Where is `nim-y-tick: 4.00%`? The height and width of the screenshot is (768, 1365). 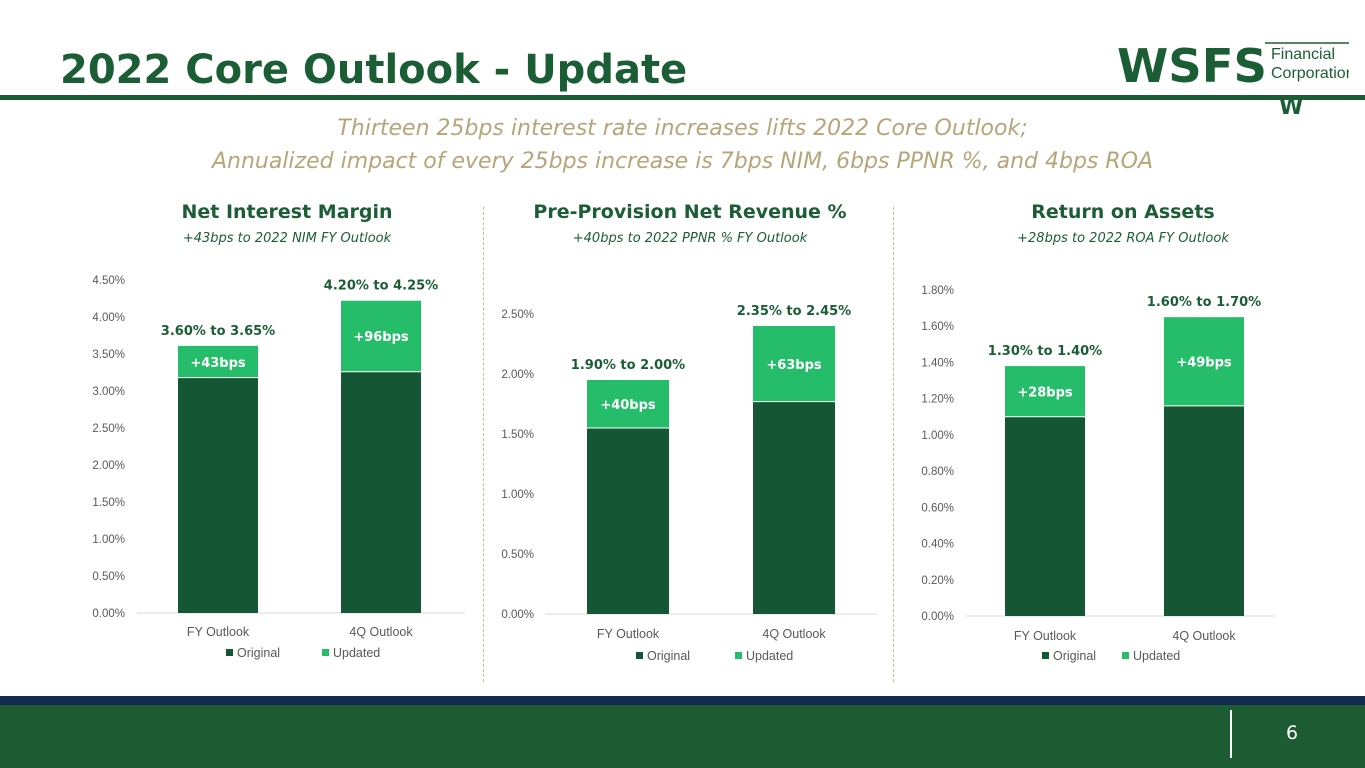 nim-y-tick: 4.00% is located at coordinates (108, 318).